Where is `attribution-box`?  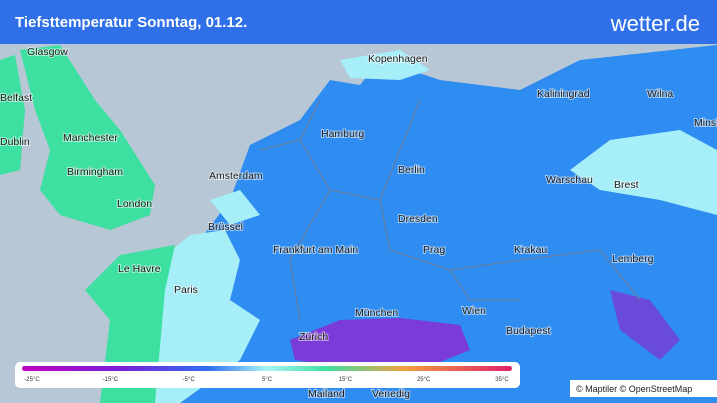
attribution-box is located at coordinates (643, 388).